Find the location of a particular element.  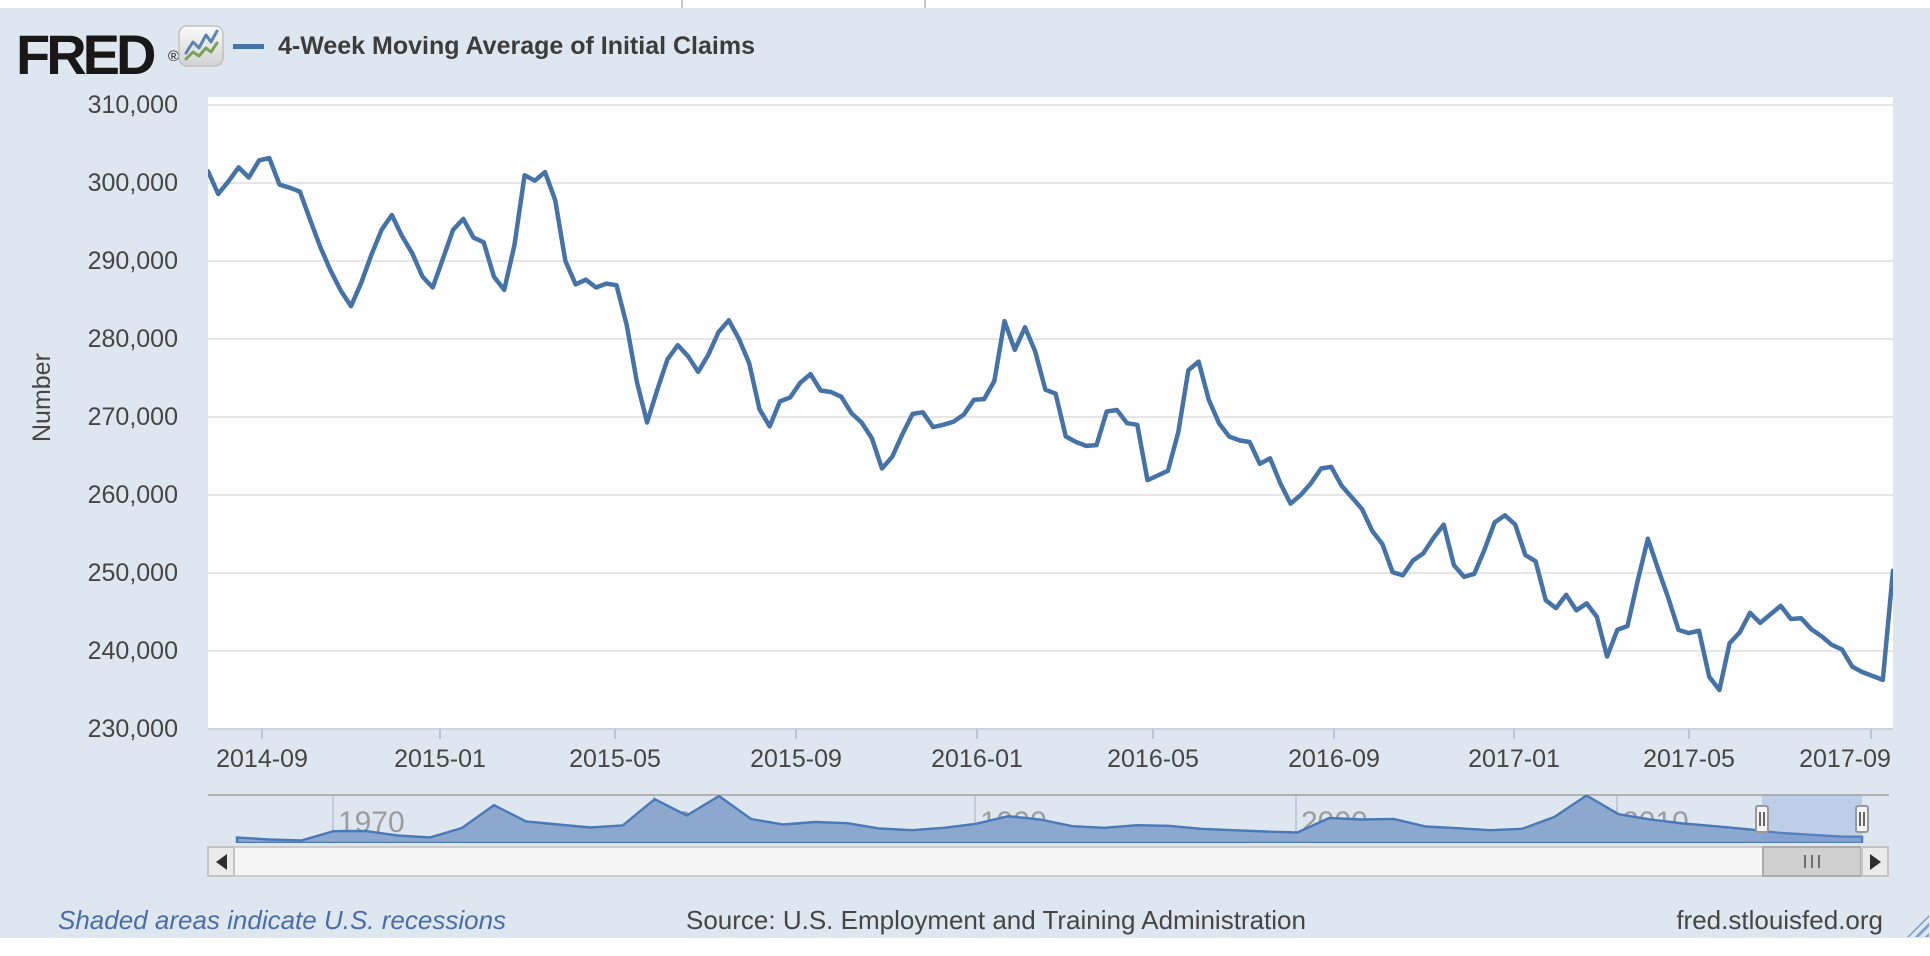

registered-trademark-symbol: ® is located at coordinates (174, 56).